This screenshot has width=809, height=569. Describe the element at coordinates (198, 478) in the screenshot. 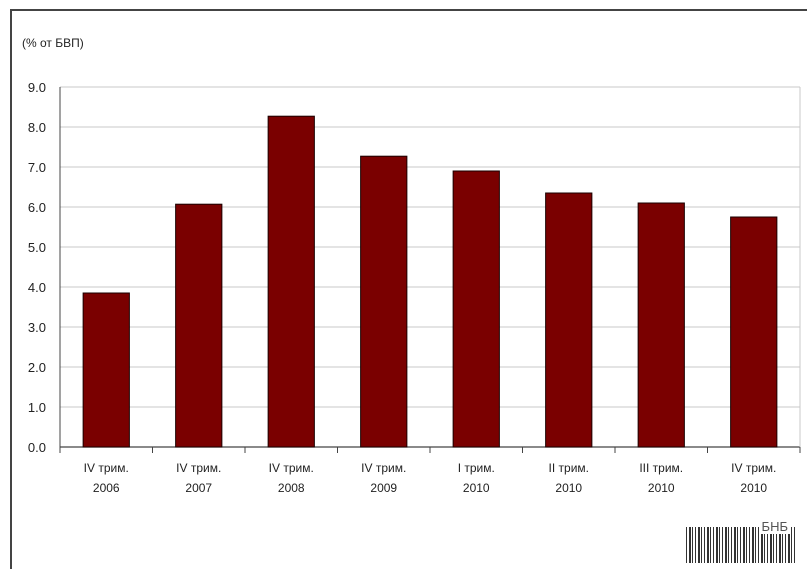

I see `x-tick-label: IV трим. 2007` at that location.